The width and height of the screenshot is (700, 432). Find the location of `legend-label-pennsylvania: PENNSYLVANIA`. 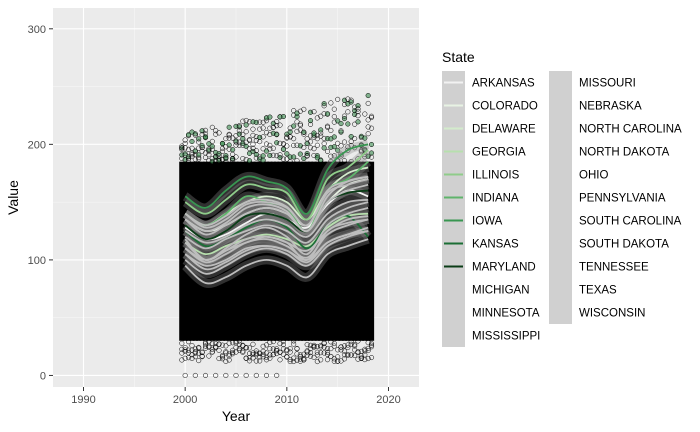

legend-label-pennsylvania: PENNSYLVANIA is located at coordinates (622, 199).